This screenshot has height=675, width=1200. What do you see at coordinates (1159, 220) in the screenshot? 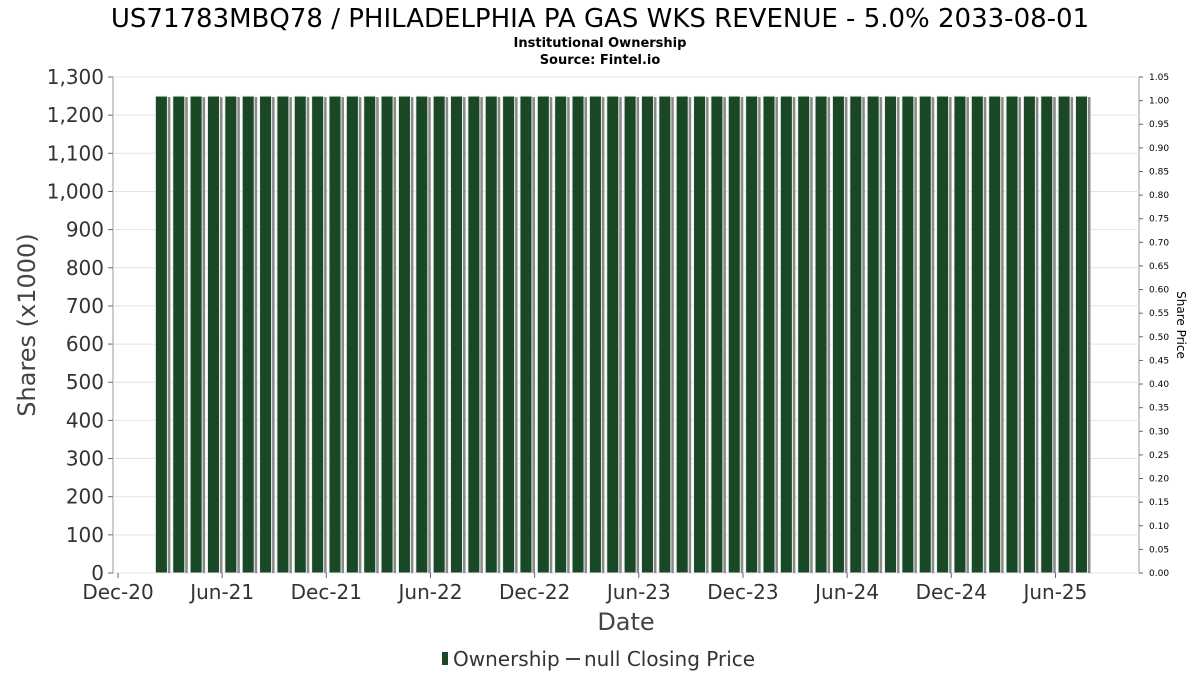
I see `y2-tick-label: 0.75` at bounding box center [1159, 220].